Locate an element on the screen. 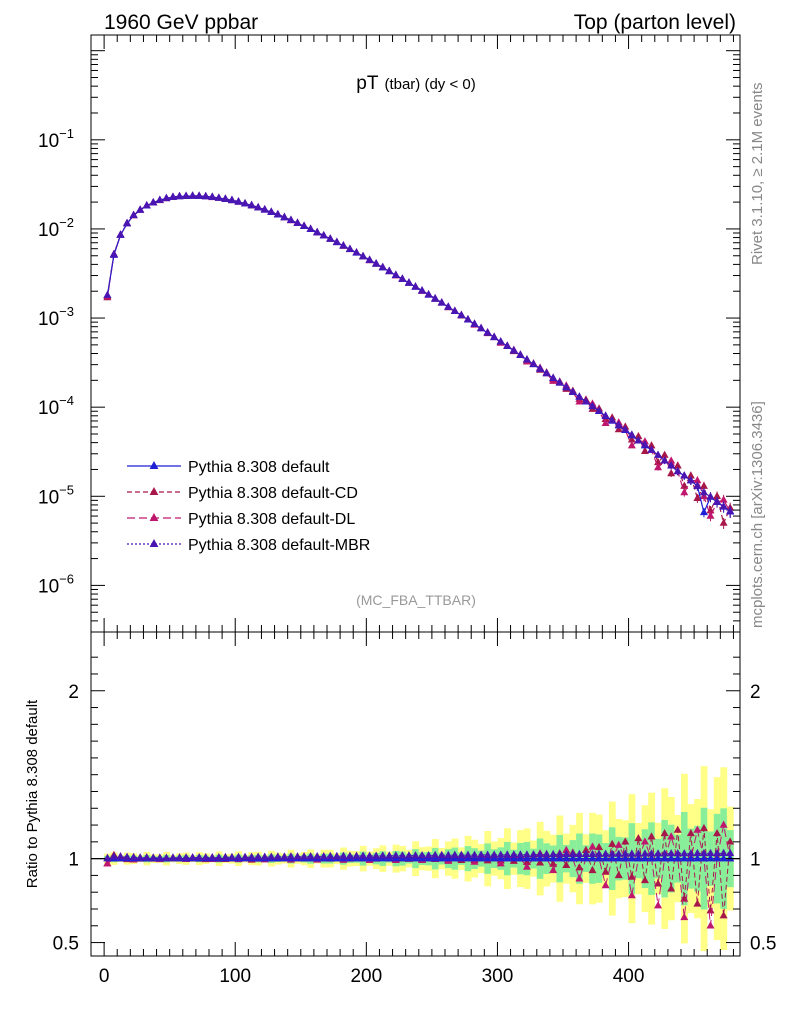 The width and height of the screenshot is (786, 1024). ratio-y-tick-label-right: 1 is located at coordinates (755, 860).